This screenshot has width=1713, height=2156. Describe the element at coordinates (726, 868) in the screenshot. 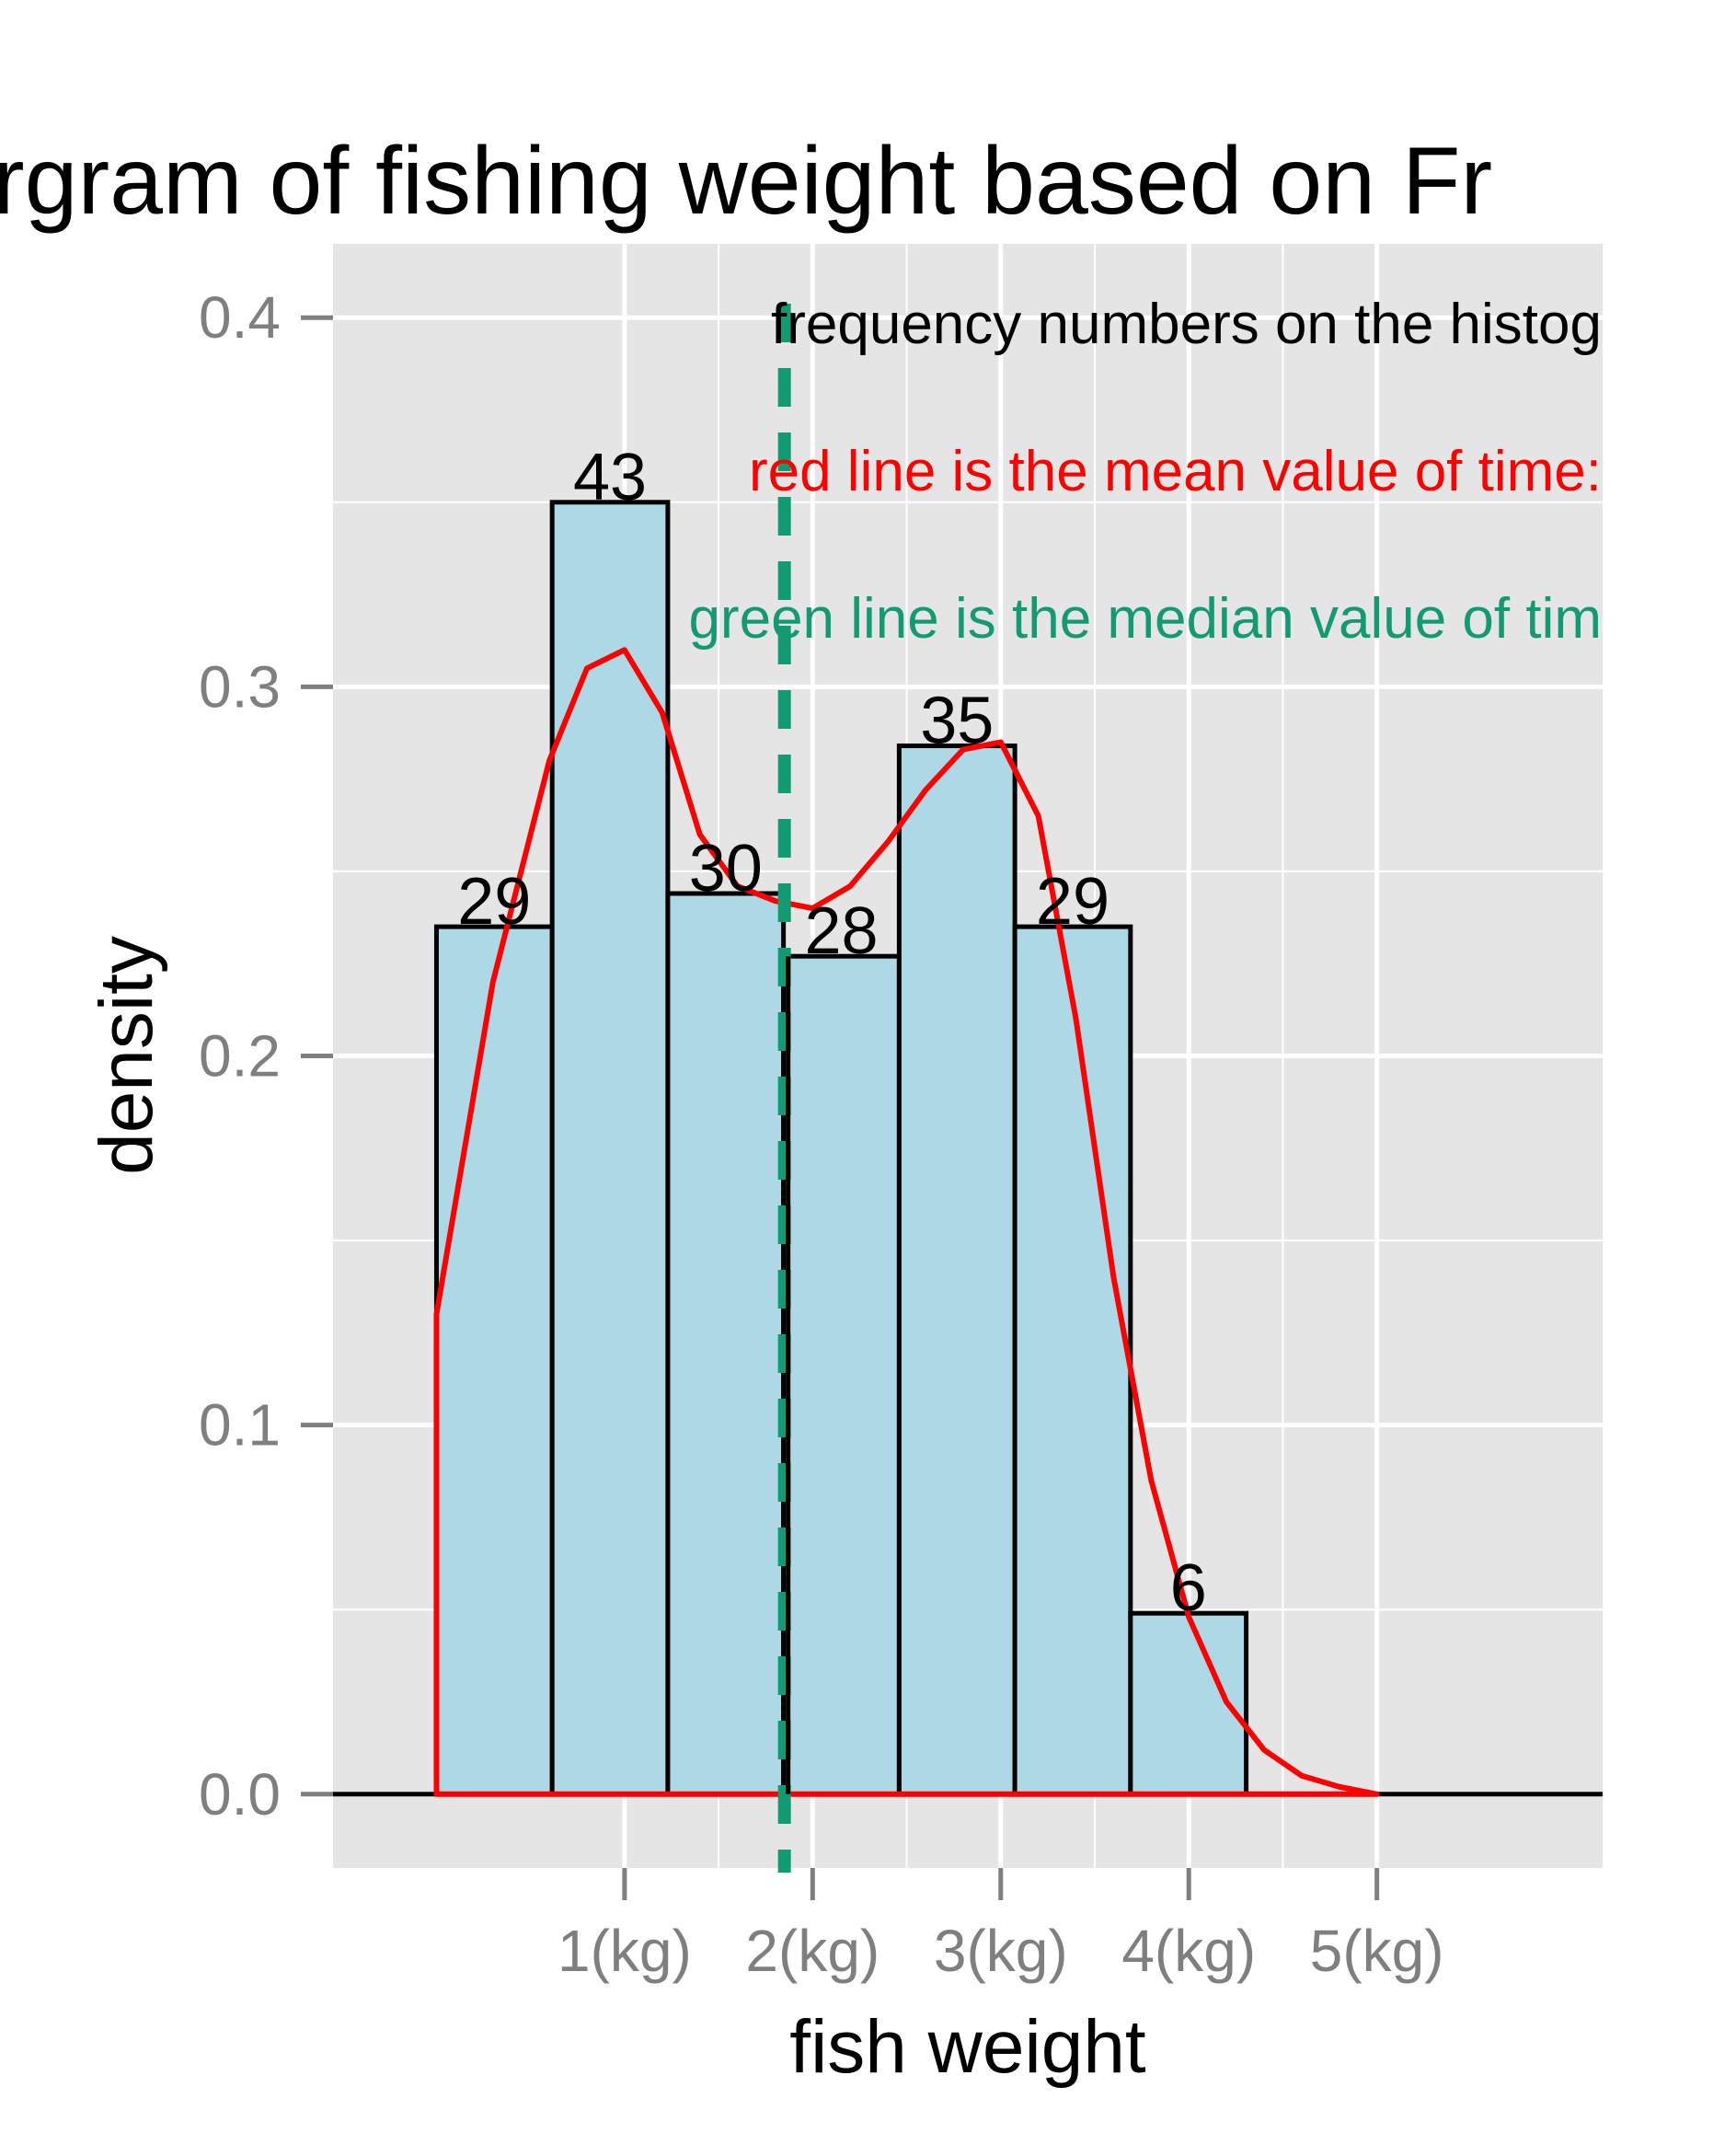

I see `bar-count-label: 30` at that location.